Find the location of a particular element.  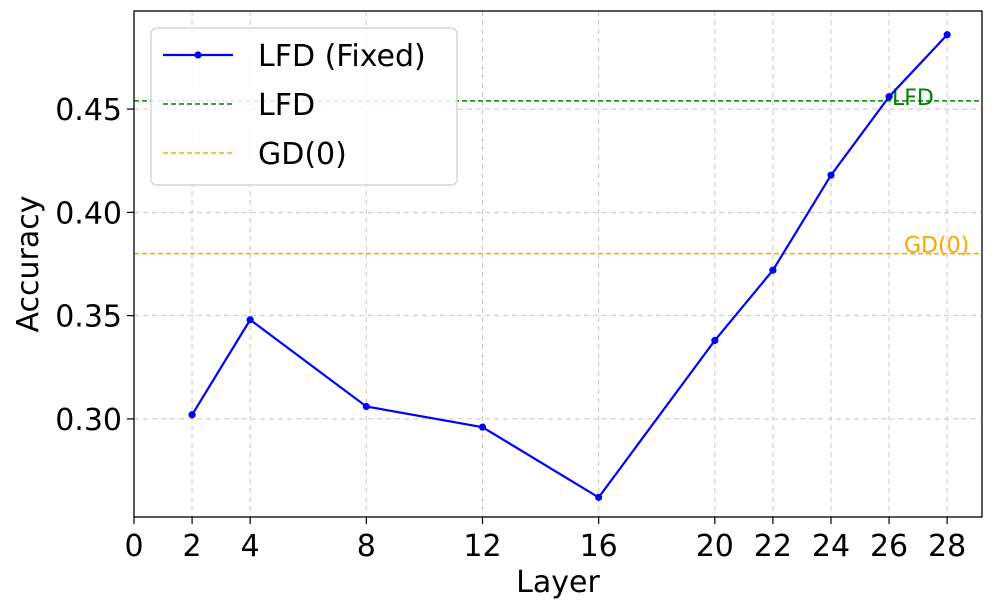

x-tick-label: 26 is located at coordinates (889, 546).